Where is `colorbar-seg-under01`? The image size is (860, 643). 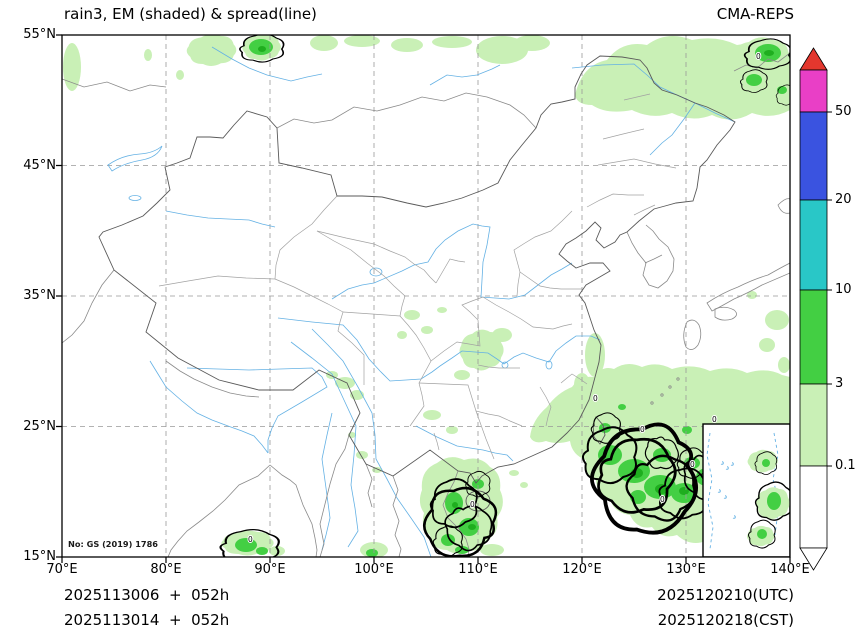 colorbar-seg-under01 is located at coordinates (813, 507).